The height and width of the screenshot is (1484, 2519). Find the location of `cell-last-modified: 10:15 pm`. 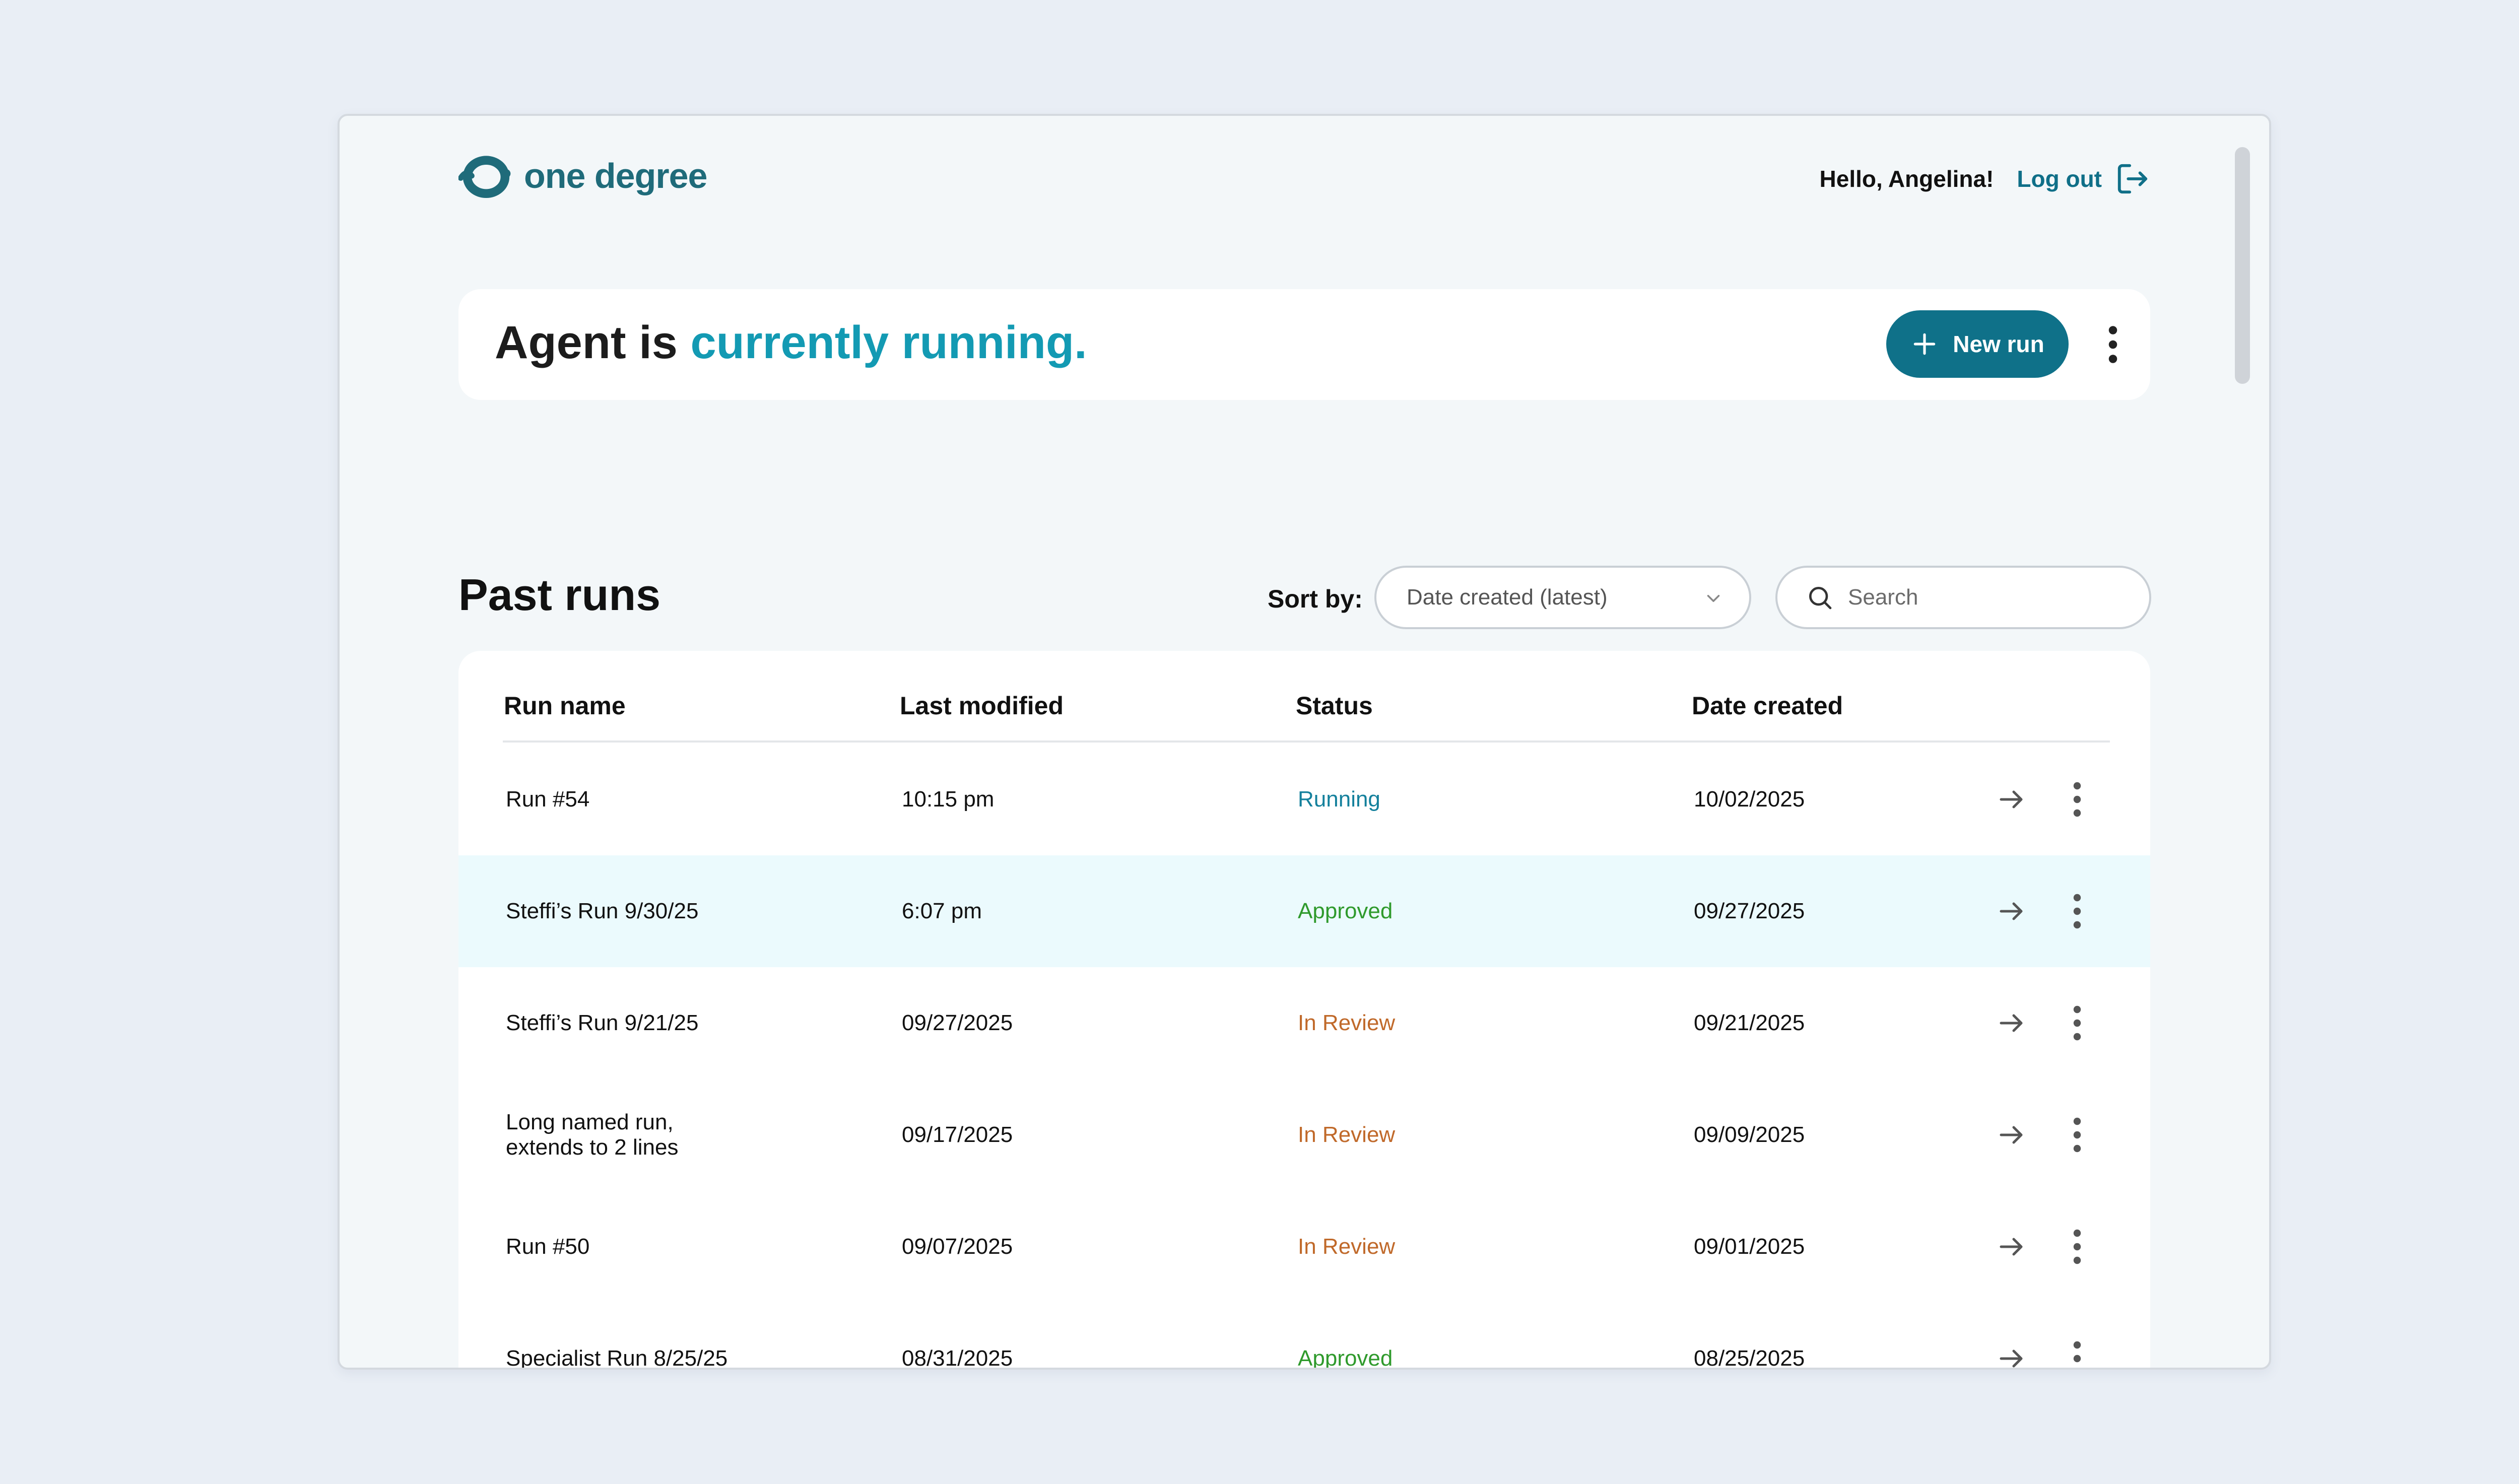

cell-last-modified: 10:15 pm is located at coordinates (949, 800).